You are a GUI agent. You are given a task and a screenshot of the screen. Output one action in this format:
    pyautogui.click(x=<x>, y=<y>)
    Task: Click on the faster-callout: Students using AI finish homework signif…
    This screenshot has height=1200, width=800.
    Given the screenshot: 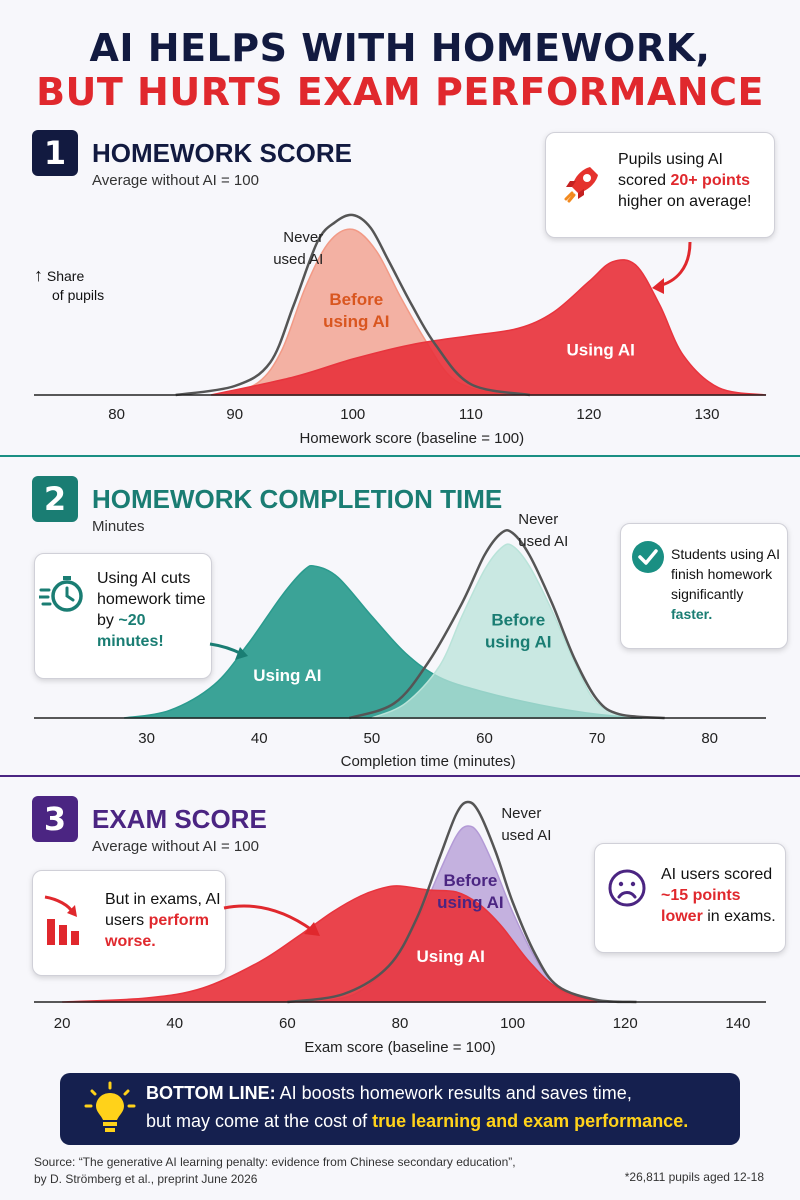 What is the action you would take?
    pyautogui.click(x=704, y=586)
    